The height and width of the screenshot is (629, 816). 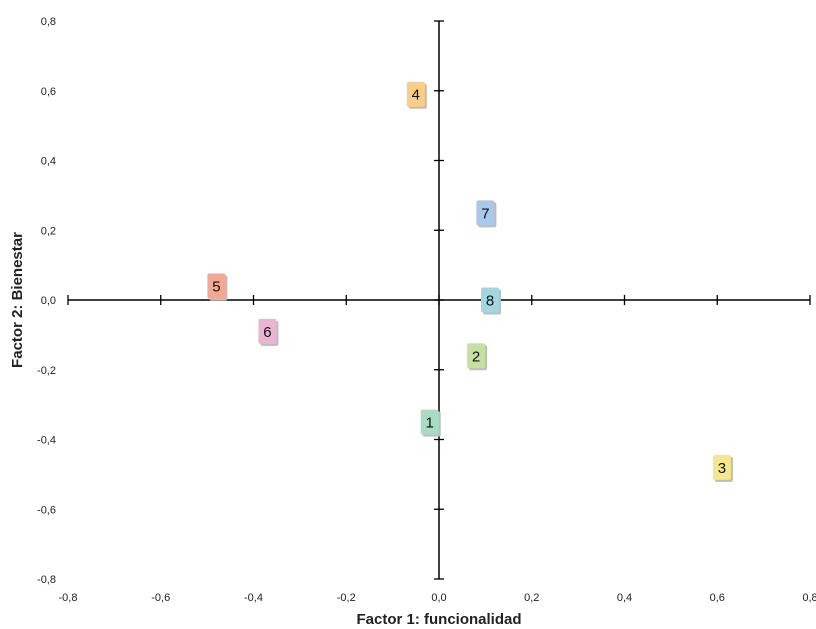 What do you see at coordinates (48, 22) in the screenshot?
I see `y-tick-label: 0,8` at bounding box center [48, 22].